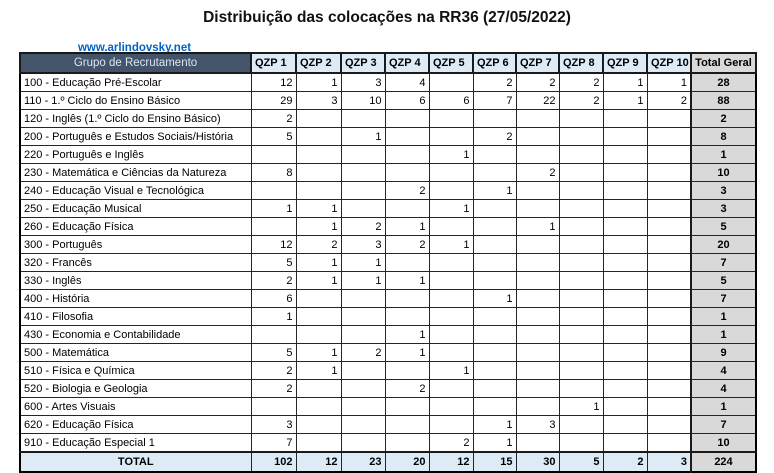 The height and width of the screenshot is (473, 774). I want to click on group-label: 220 - Português e Inglês, so click(135, 154).